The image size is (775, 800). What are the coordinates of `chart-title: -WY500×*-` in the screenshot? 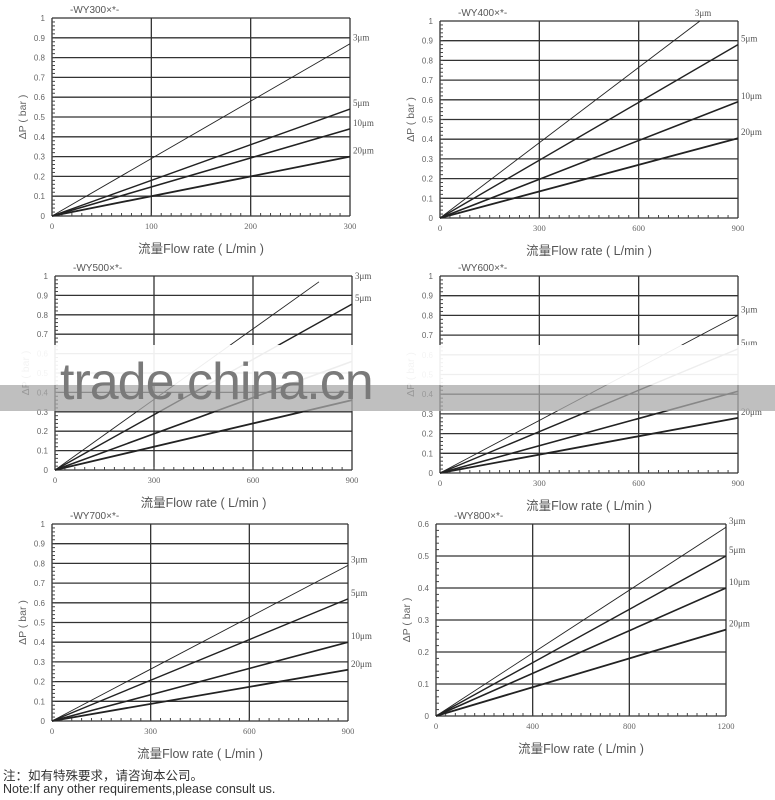 It's located at (97, 268).